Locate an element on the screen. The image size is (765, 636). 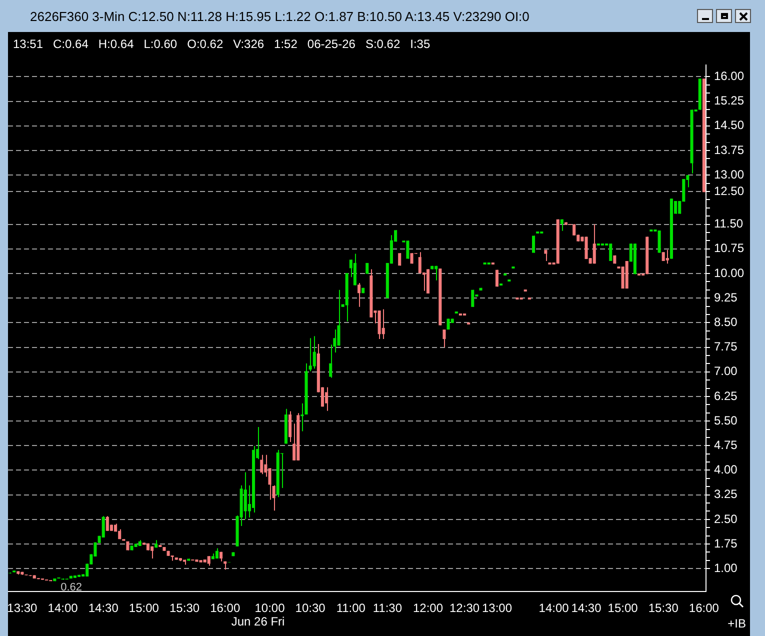
y-tick-label: 2.50 is located at coordinates (726, 519).